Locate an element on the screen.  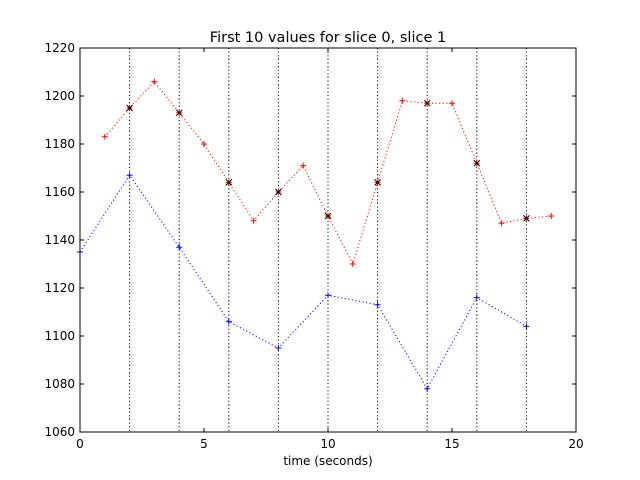
y-tick-label: 1120 is located at coordinates (59, 288).